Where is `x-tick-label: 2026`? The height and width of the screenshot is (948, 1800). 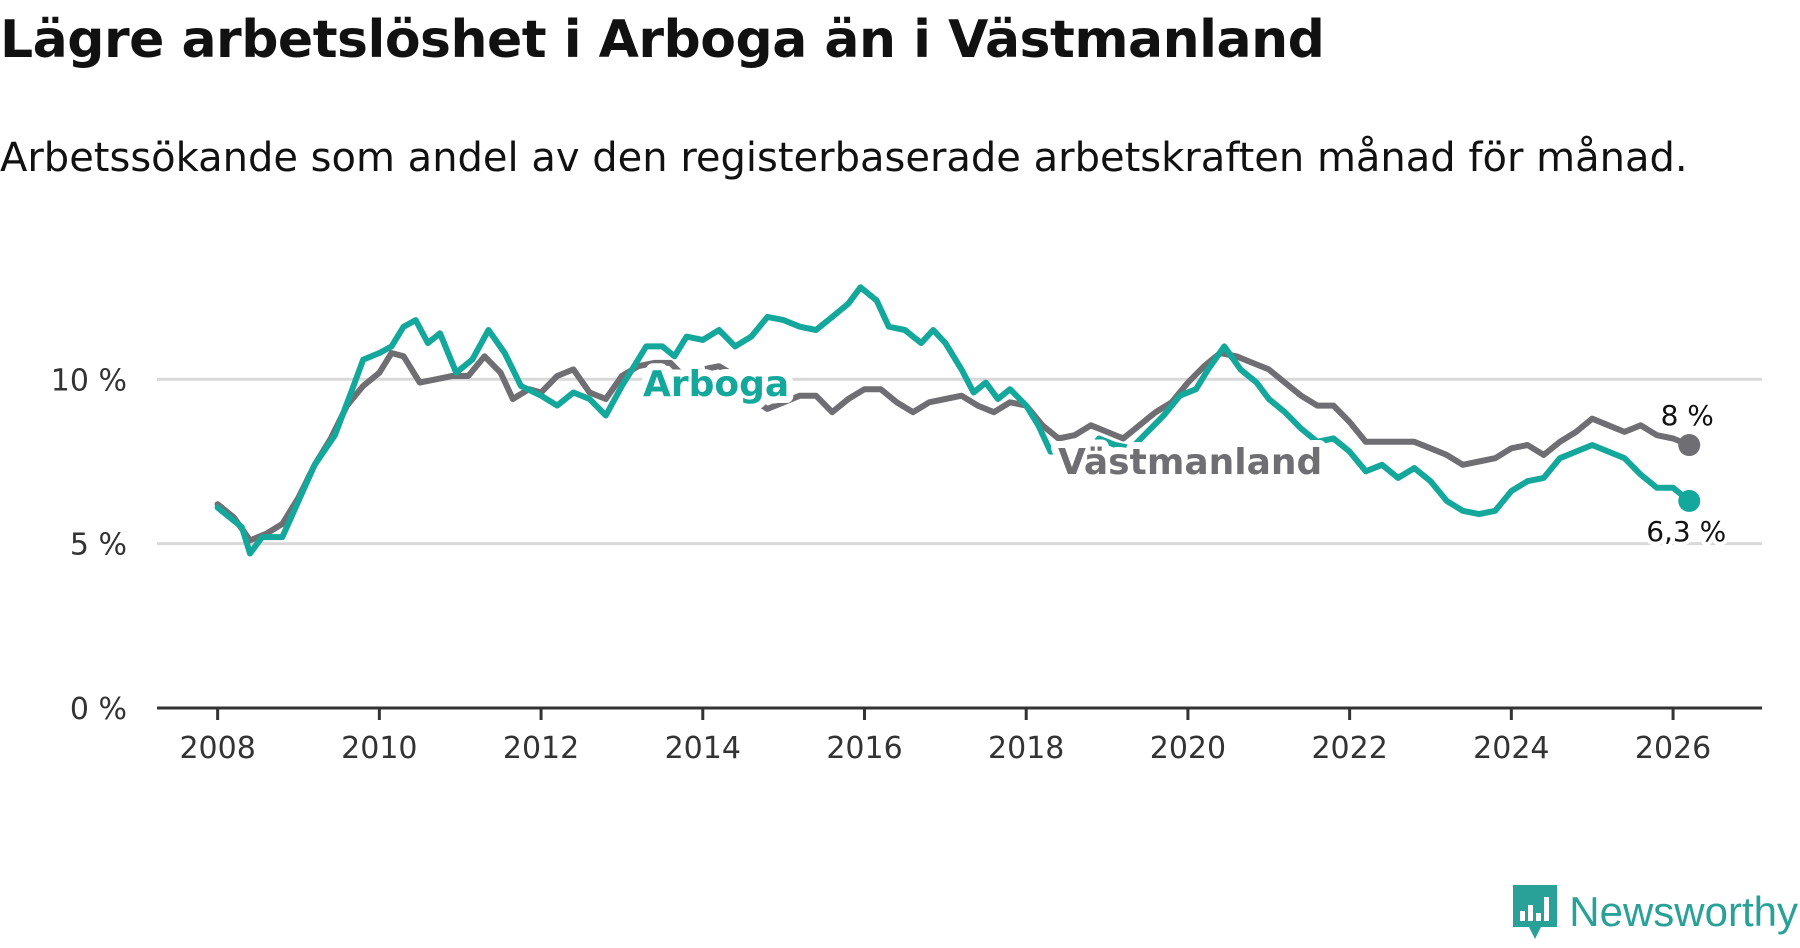 x-tick-label: 2026 is located at coordinates (1673, 748).